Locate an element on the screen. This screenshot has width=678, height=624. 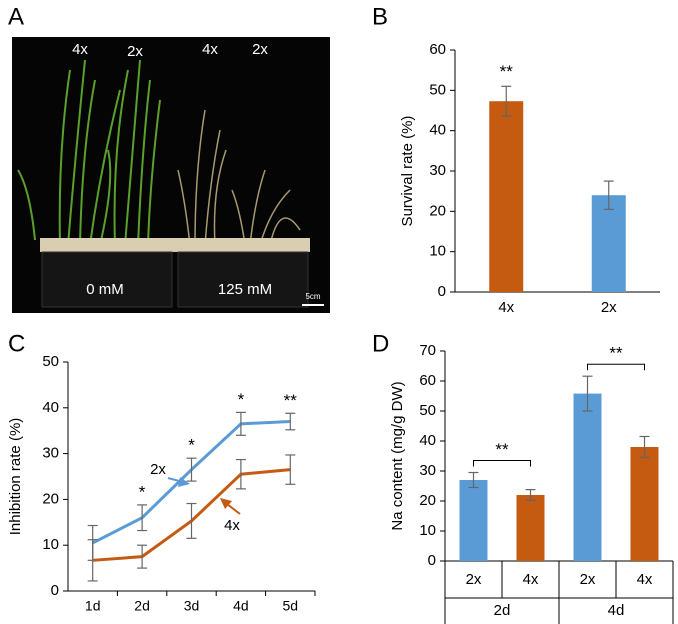
panel-label: D is located at coordinates (380, 343).